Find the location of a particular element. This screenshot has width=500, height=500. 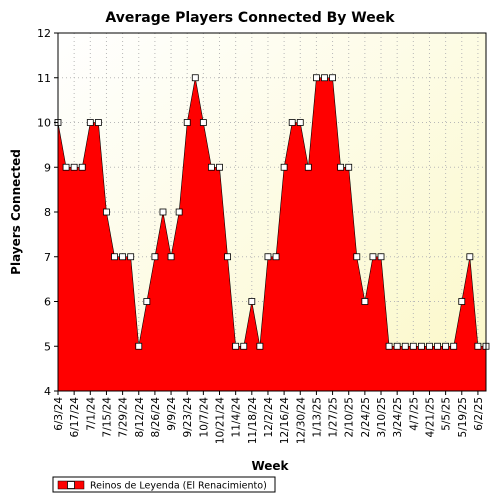

x-tick-label: 11/4/24 is located at coordinates (237, 417).